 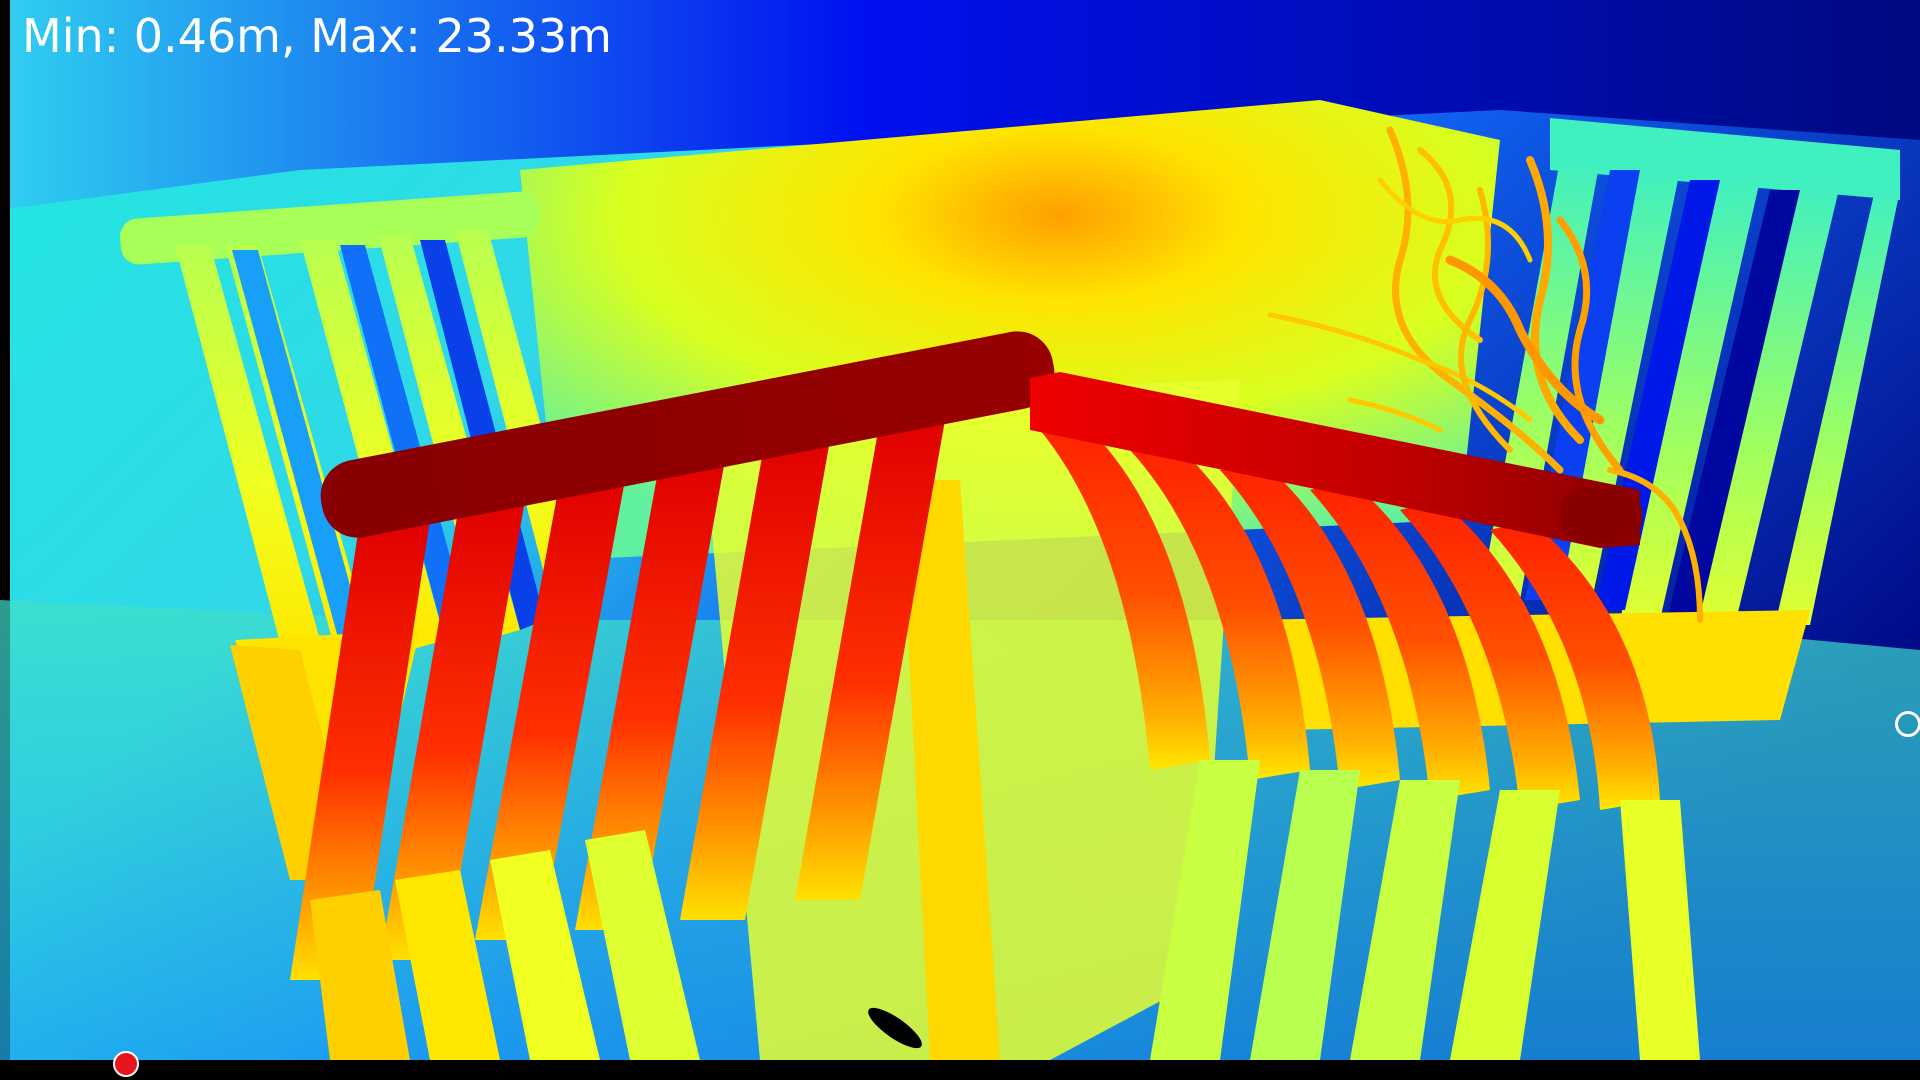 I want to click on plant, so click(x=1485, y=374).